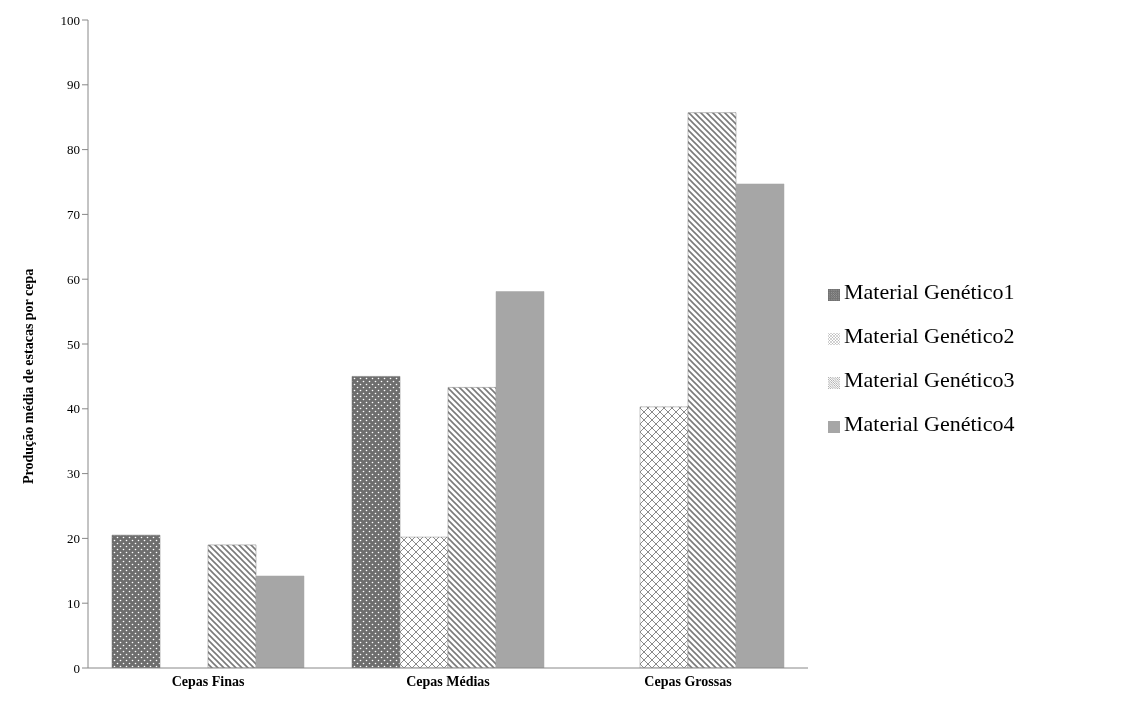  What do you see at coordinates (929, 291) in the screenshot?
I see `legend-label: Material Genético1` at bounding box center [929, 291].